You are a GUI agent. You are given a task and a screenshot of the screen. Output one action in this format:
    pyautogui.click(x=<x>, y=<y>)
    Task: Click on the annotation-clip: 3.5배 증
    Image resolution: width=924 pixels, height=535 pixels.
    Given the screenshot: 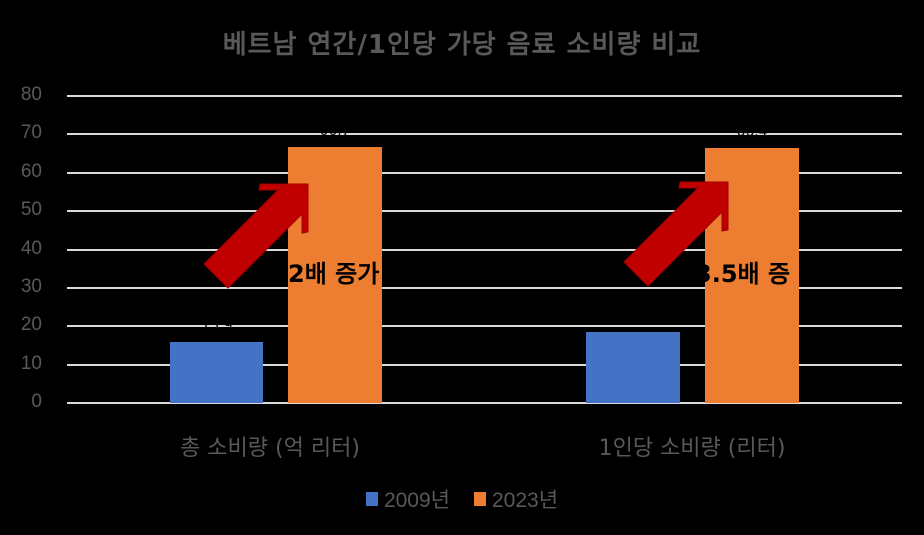 What is the action you would take?
    pyautogui.click(x=752, y=270)
    